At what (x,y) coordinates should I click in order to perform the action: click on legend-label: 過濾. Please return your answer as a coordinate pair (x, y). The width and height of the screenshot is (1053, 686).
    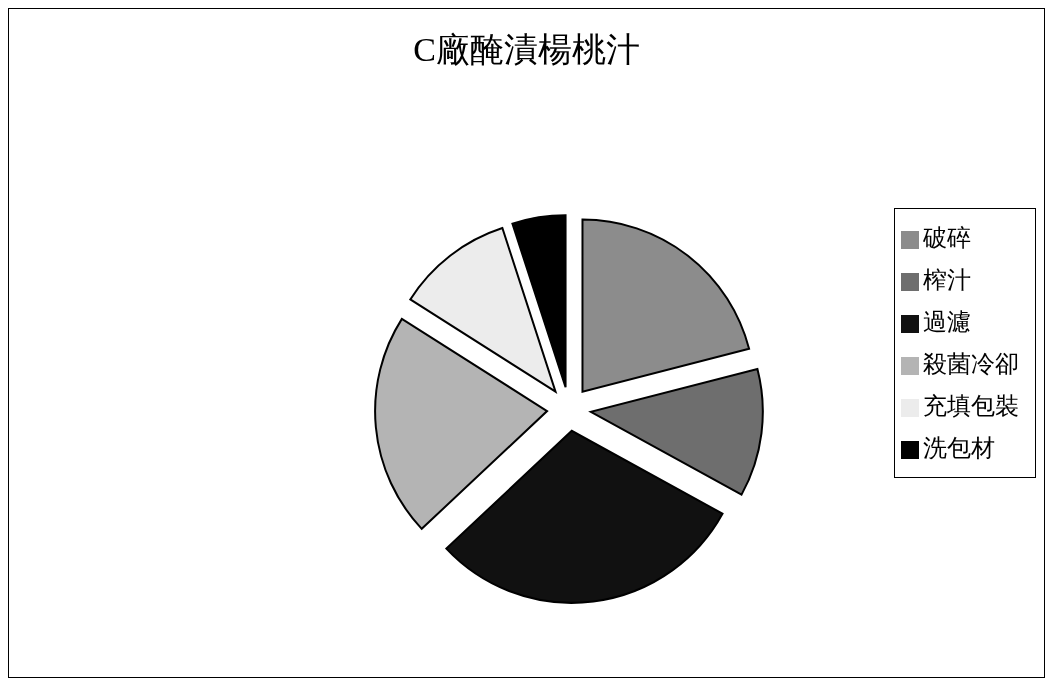
    Looking at the image, I should click on (947, 322).